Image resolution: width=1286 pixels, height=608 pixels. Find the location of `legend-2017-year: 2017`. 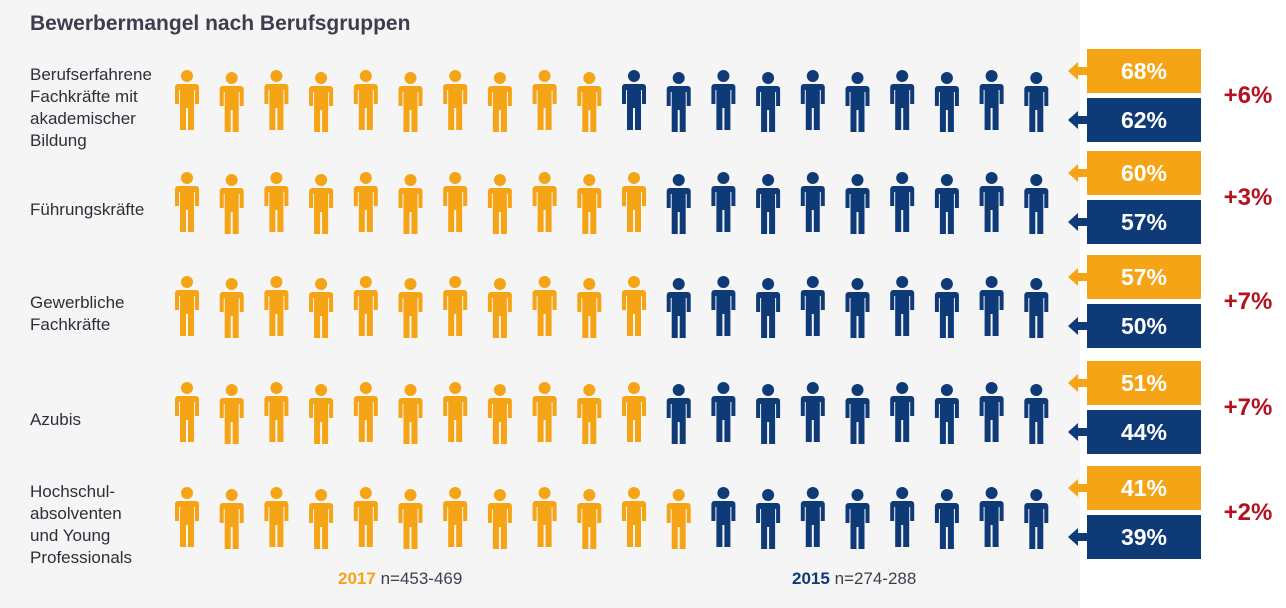

legend-2017-year: 2017 is located at coordinates (357, 578).